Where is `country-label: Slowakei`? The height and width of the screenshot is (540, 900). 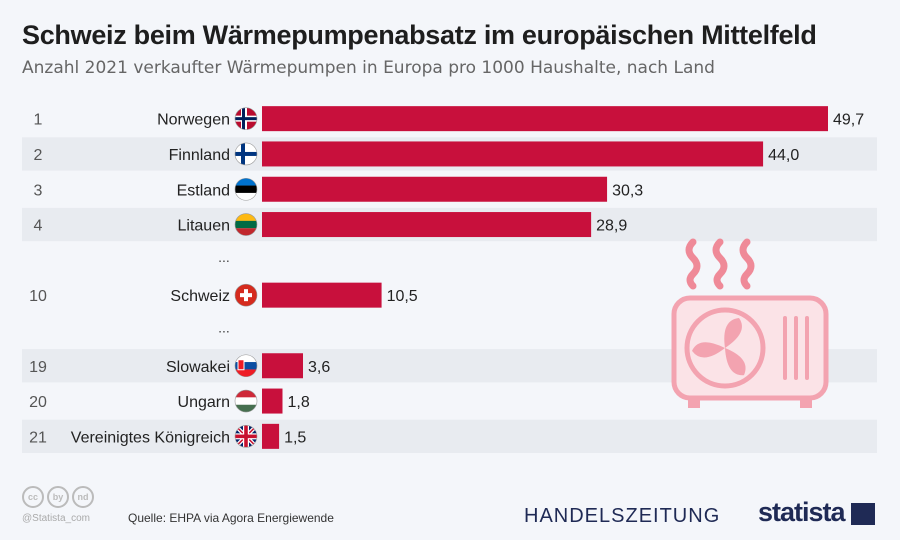 country-label: Slowakei is located at coordinates (198, 367).